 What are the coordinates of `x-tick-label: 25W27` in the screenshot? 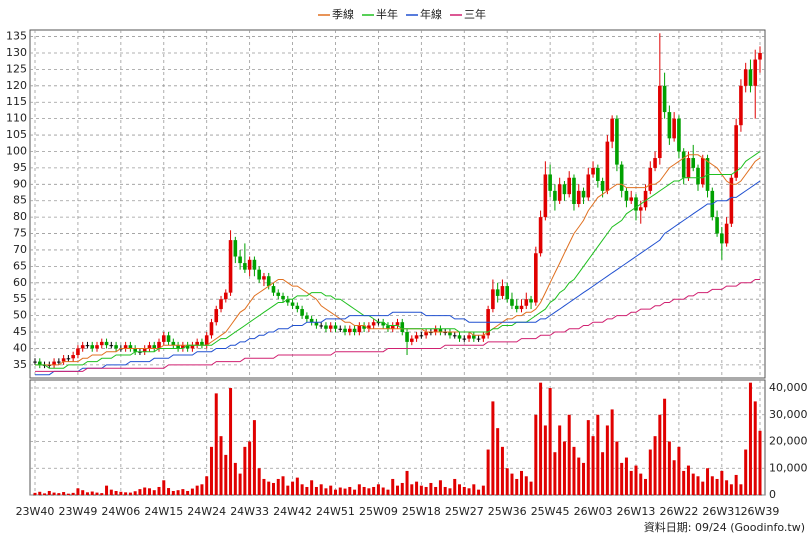 It's located at (464, 511).